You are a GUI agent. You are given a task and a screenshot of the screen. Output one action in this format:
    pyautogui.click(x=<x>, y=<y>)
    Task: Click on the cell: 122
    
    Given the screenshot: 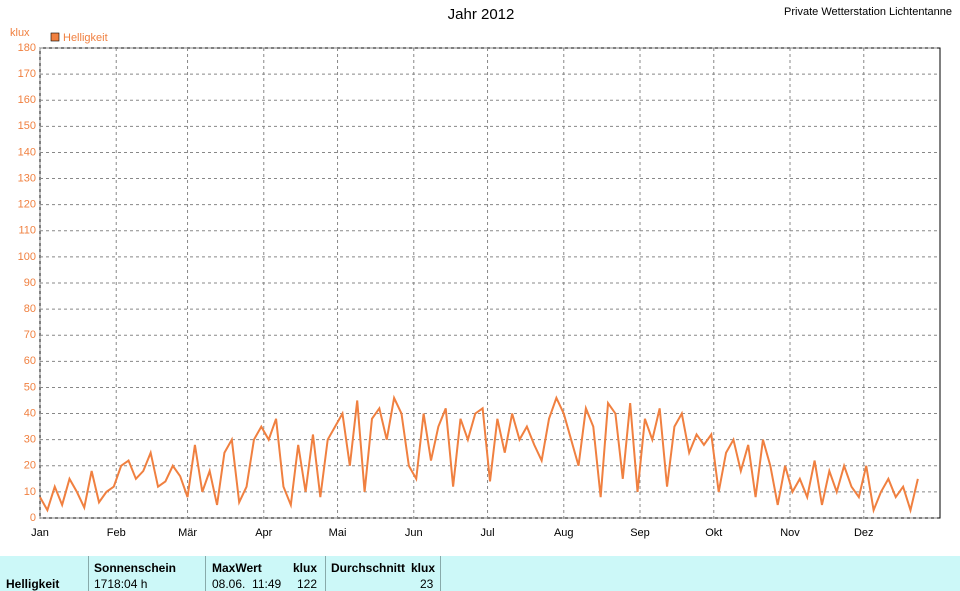 What is the action you would take?
    pyautogui.click(x=307, y=584)
    